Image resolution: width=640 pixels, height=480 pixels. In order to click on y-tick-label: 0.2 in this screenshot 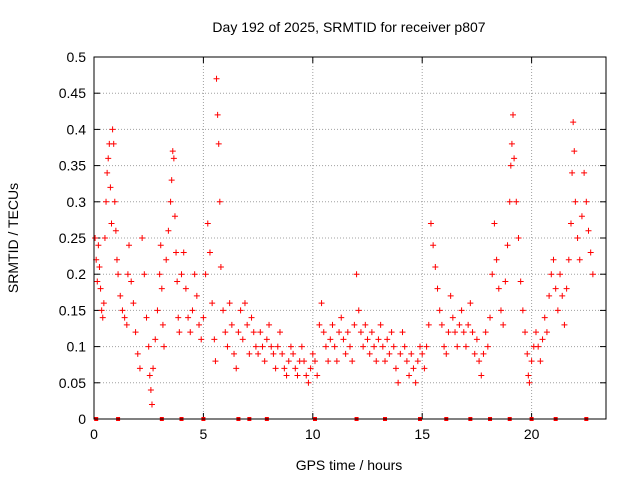, I will do `click(77, 274)`.